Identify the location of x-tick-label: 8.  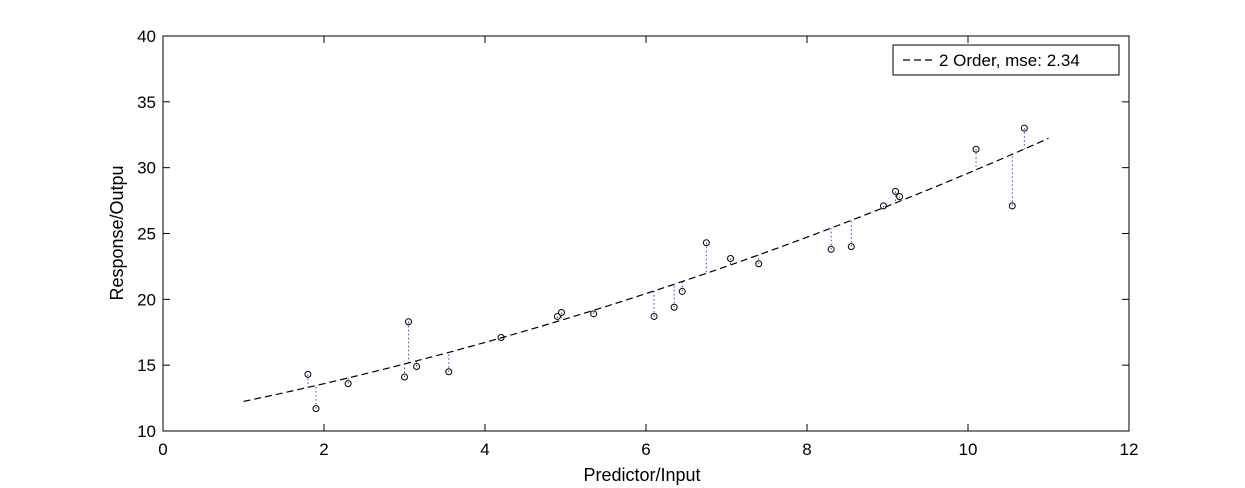
(806, 449).